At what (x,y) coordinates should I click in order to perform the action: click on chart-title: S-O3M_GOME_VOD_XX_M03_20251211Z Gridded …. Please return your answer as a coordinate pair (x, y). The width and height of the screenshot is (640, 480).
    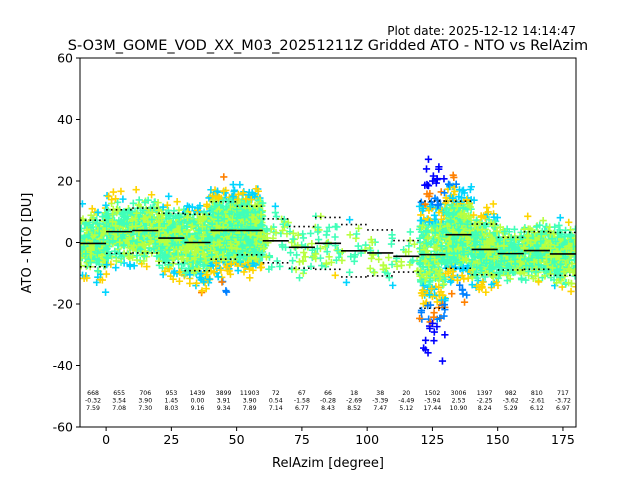
    Looking at the image, I should click on (328, 46).